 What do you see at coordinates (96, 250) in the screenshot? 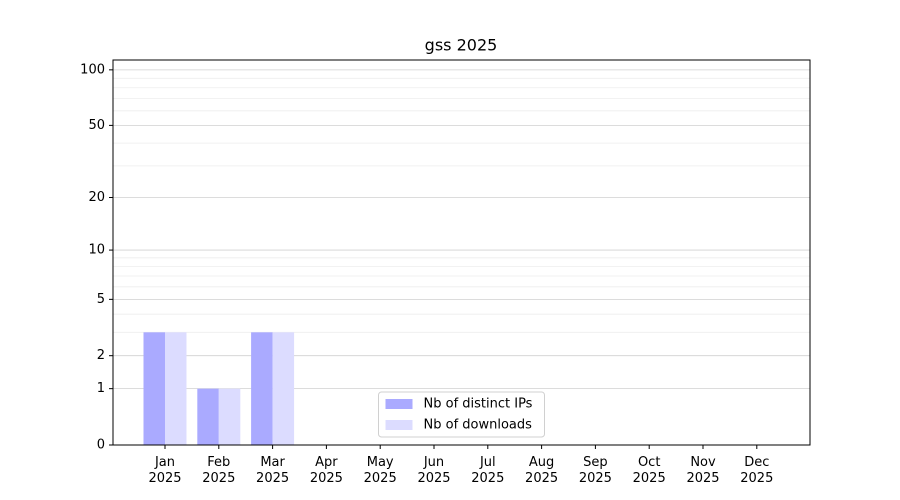
I see `y-tick-label: 10` at bounding box center [96, 250].